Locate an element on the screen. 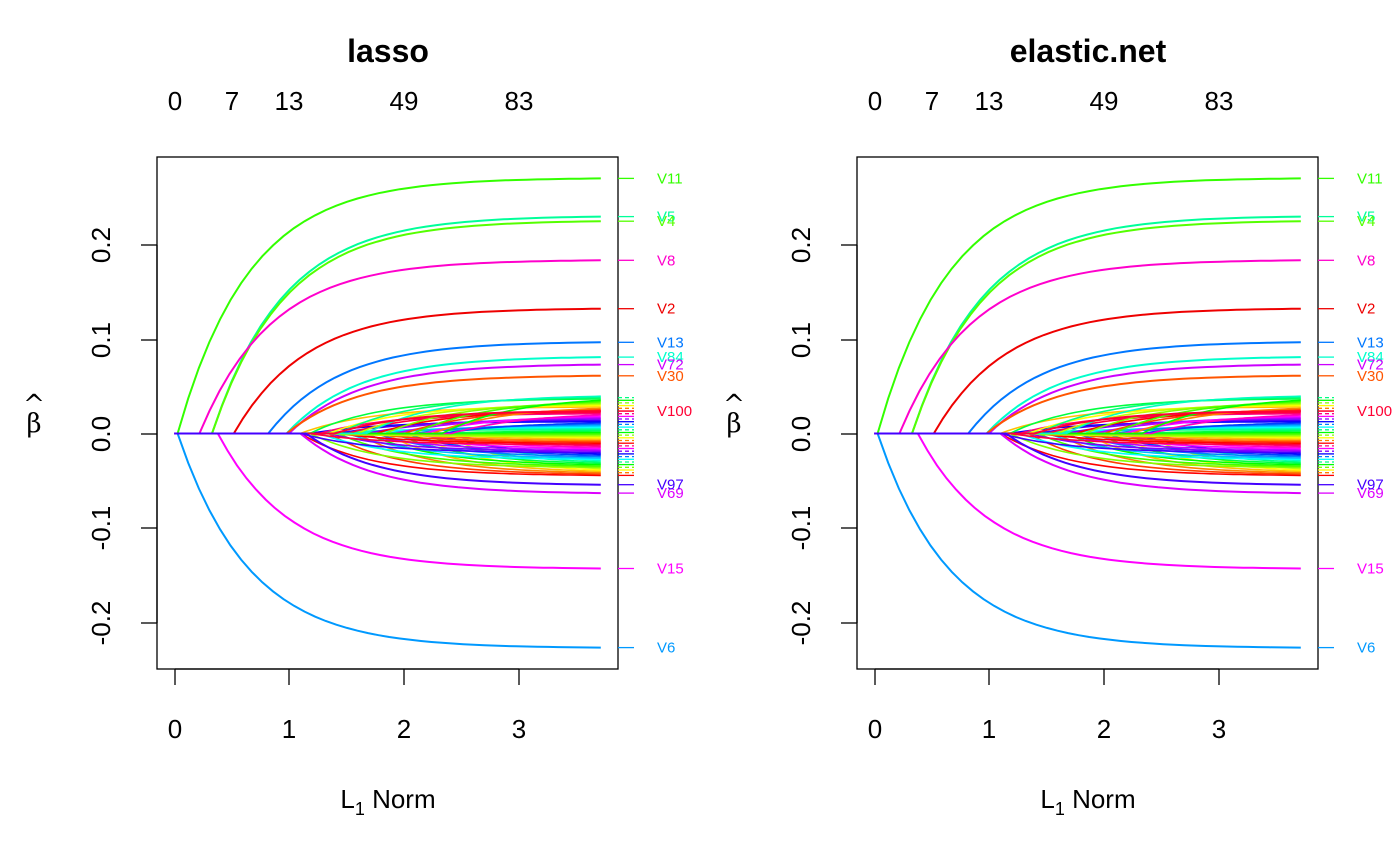 This screenshot has height=866, width=1400. series-label-v5: V5 is located at coordinates (666, 217).